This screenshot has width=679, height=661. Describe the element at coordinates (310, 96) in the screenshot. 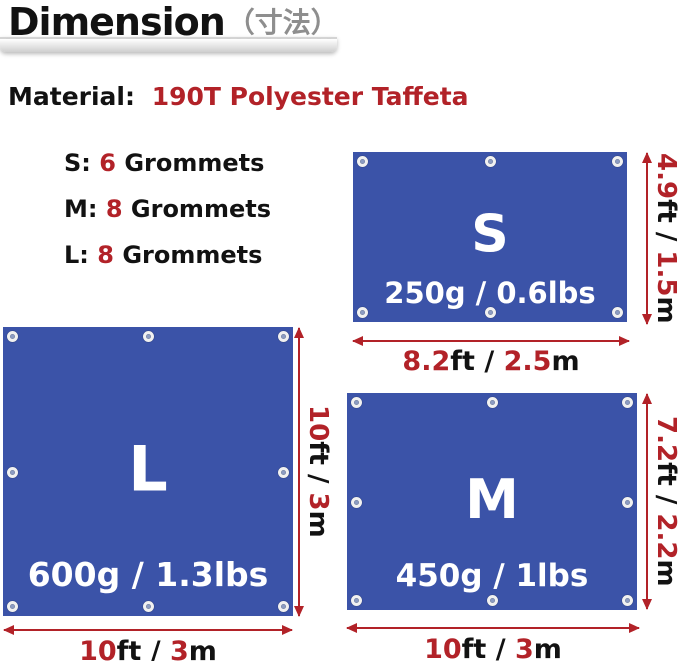

I see `material-value: 190T Polyester Taffeta` at that location.